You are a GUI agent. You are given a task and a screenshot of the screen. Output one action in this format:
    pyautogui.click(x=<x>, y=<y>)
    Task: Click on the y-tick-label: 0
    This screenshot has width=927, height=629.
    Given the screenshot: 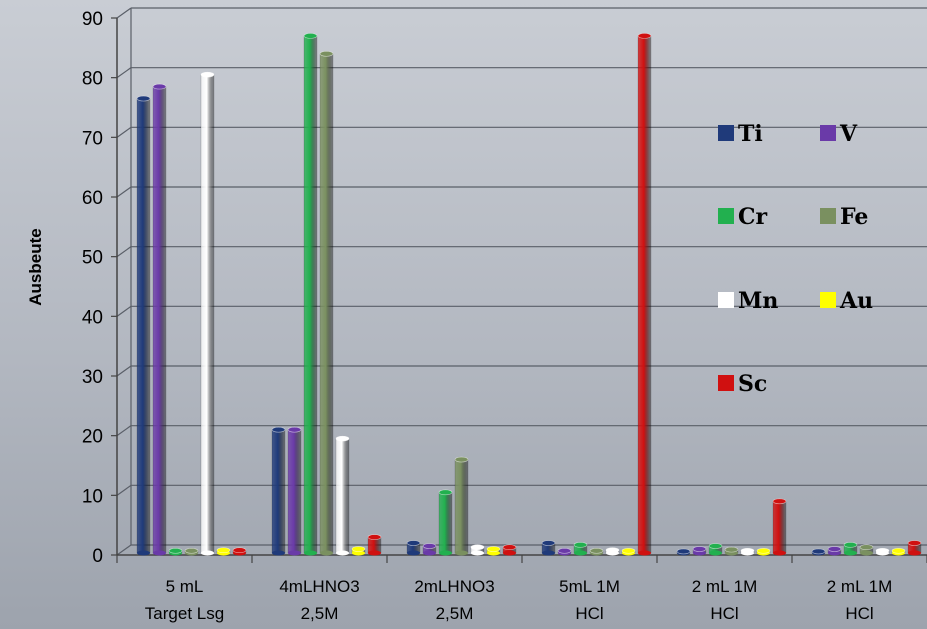 What is the action you would take?
    pyautogui.click(x=97, y=556)
    